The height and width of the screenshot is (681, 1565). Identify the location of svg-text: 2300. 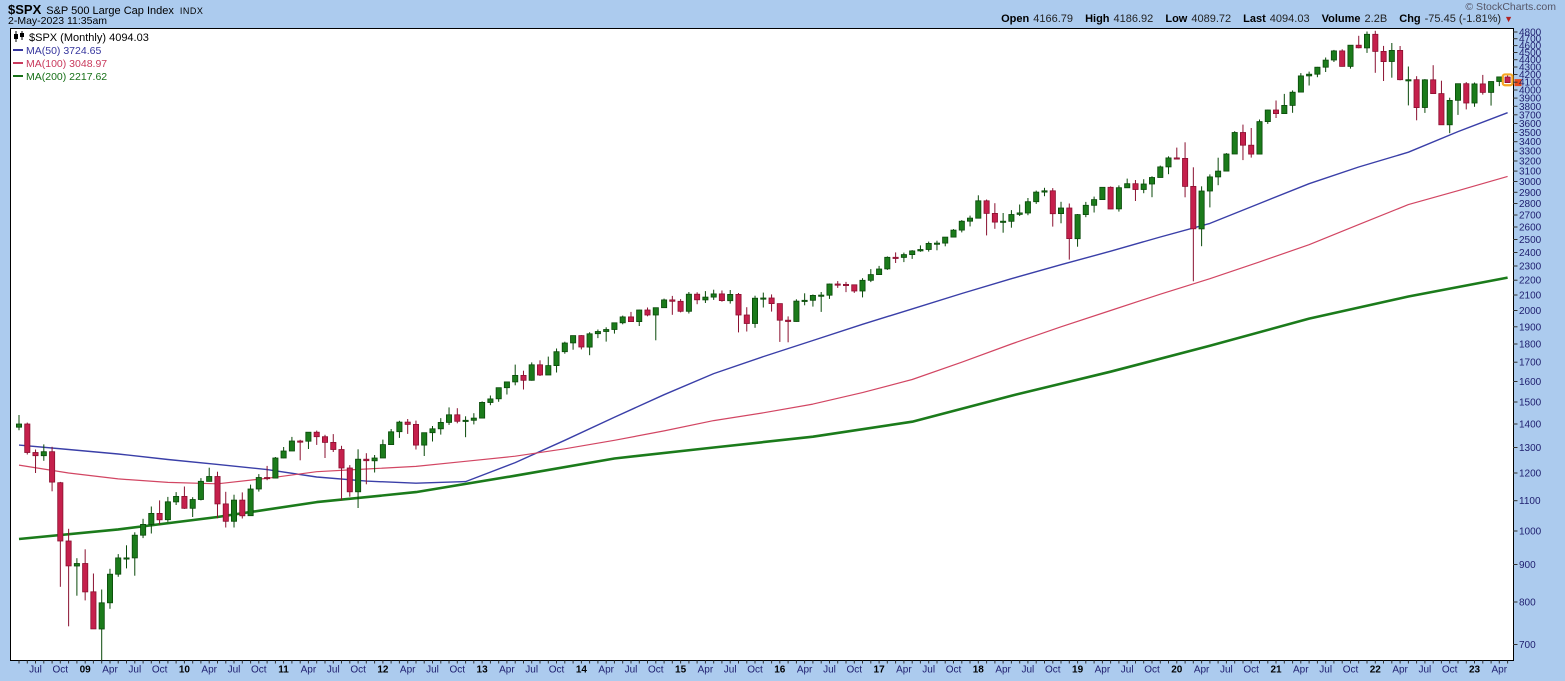
(1530, 267).